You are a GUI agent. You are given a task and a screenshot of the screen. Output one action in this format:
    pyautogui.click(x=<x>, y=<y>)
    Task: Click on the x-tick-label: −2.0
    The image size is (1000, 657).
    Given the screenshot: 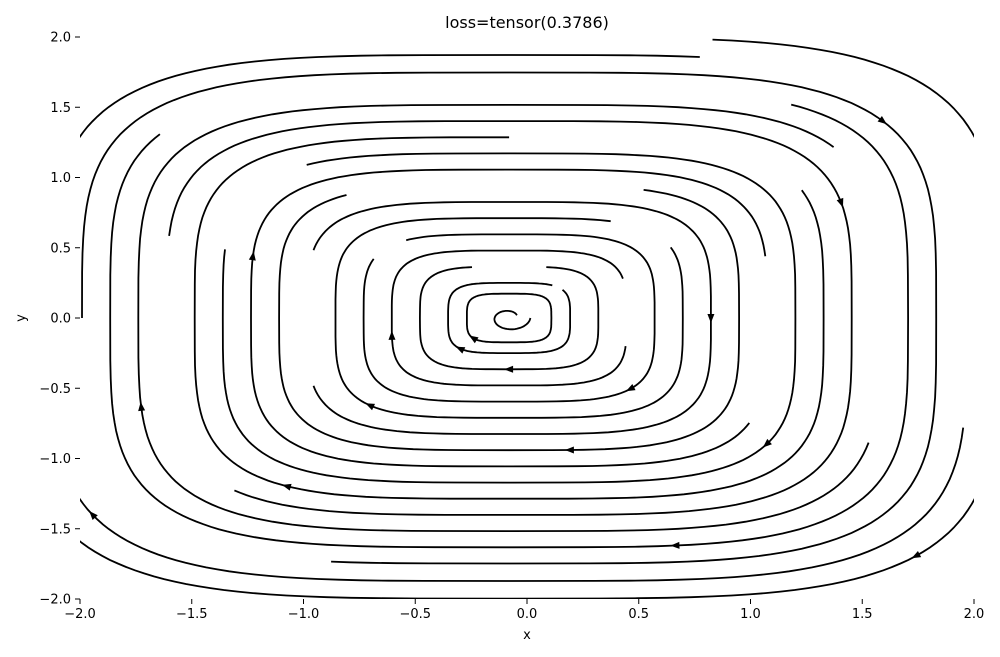 What is the action you would take?
    pyautogui.click(x=80, y=614)
    